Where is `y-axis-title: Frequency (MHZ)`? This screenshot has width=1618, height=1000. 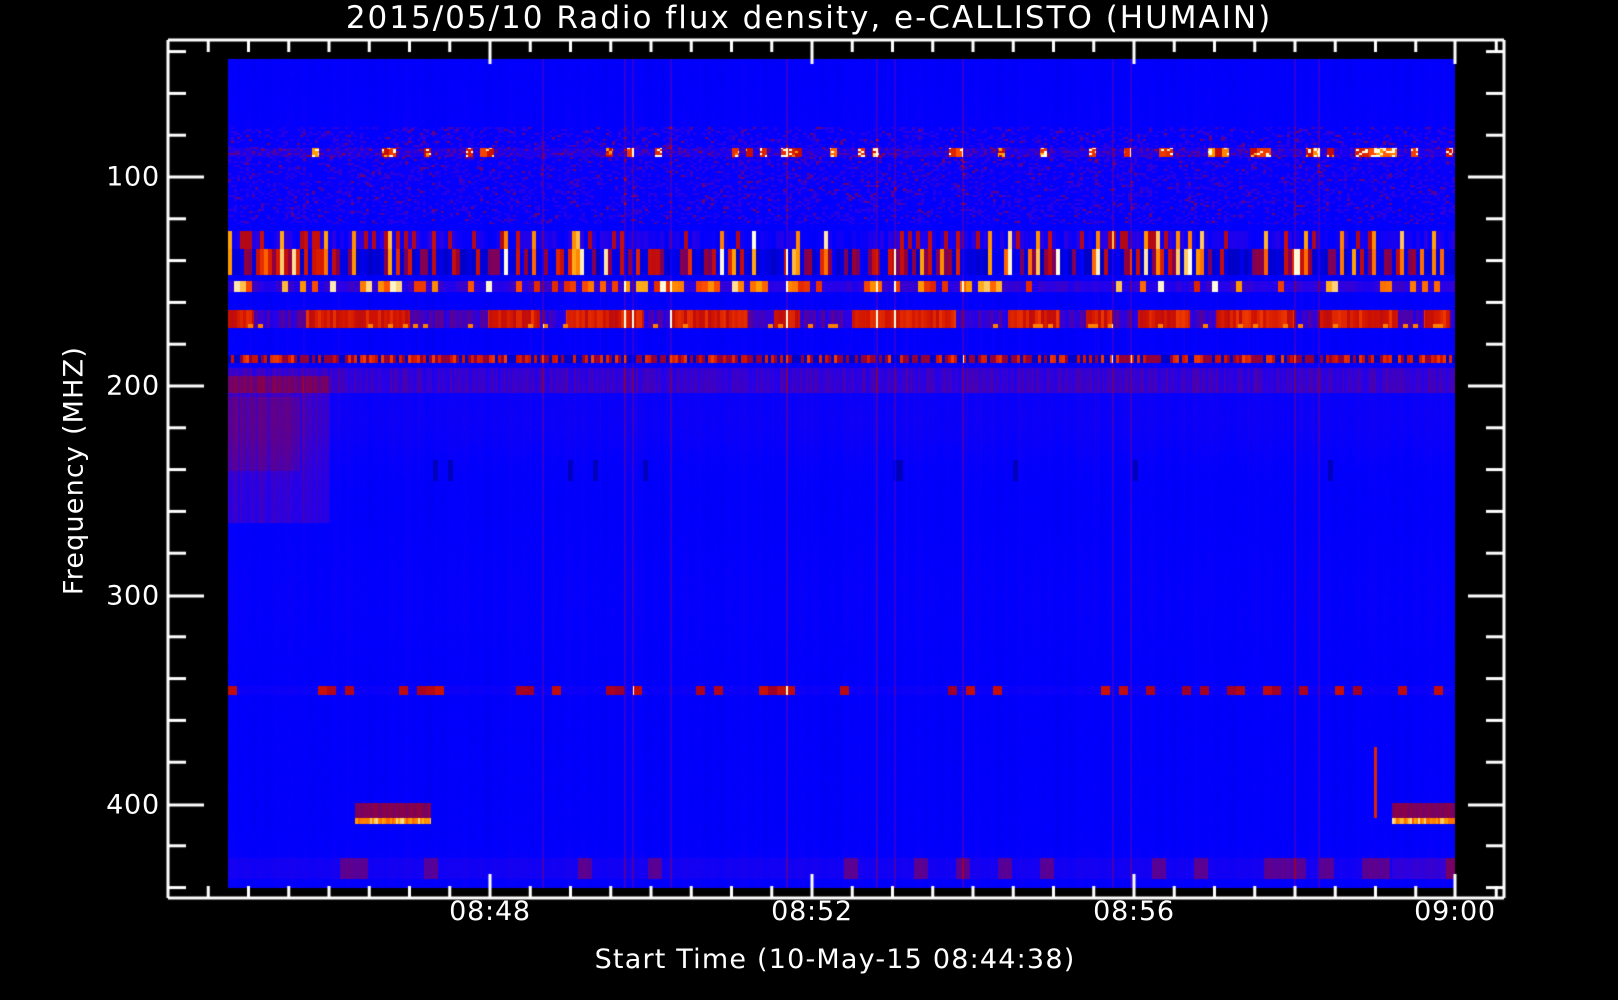
y-axis-title: Frequency (MHZ) is located at coordinates (74, 470).